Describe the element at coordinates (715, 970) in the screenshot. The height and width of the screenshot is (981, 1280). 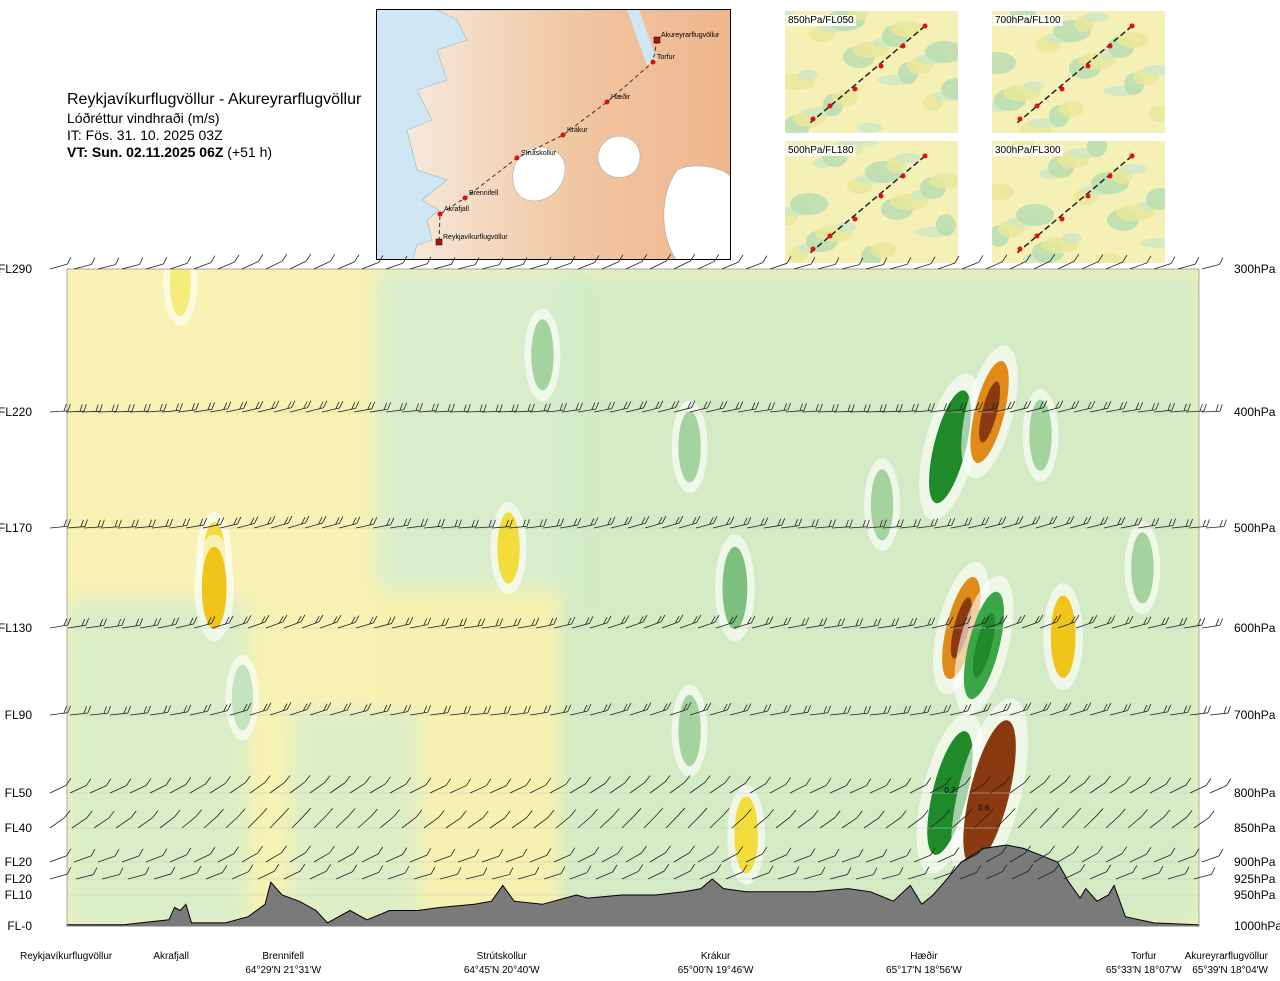
I see `station-coord: 65°00'N 19°46'W` at that location.